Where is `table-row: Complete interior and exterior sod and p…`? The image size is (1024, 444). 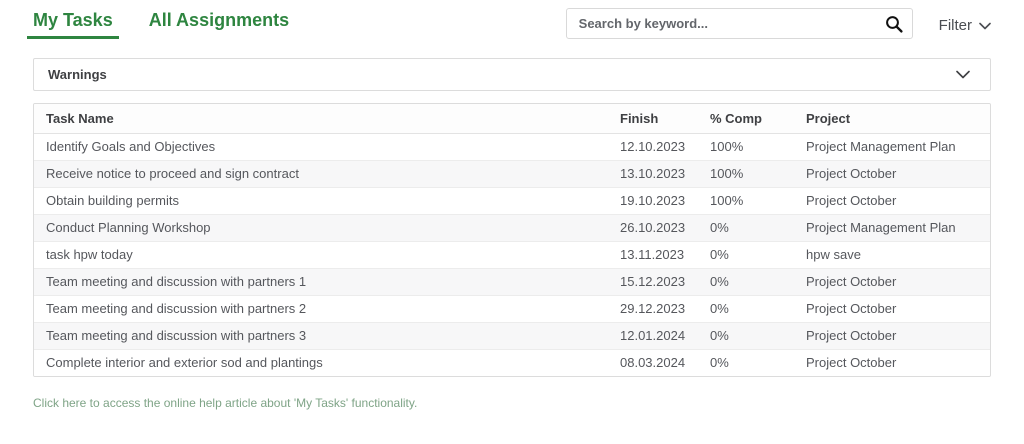 table-row: Complete interior and exterior sod and p… is located at coordinates (512, 362).